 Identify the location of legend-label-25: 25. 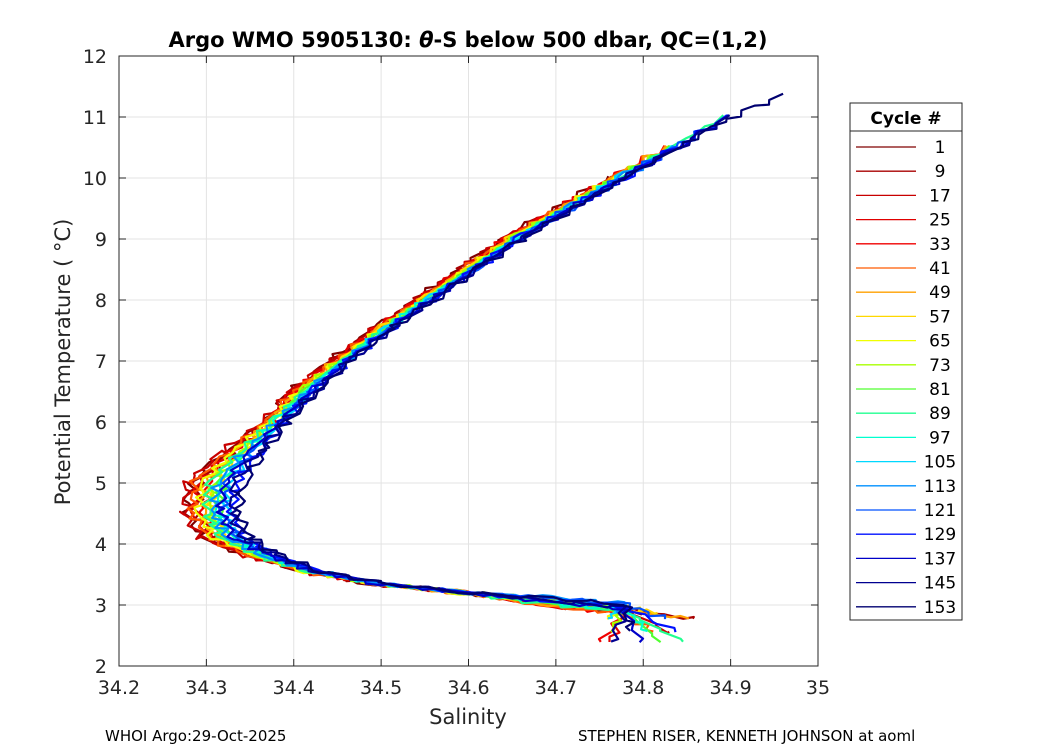
(940, 221).